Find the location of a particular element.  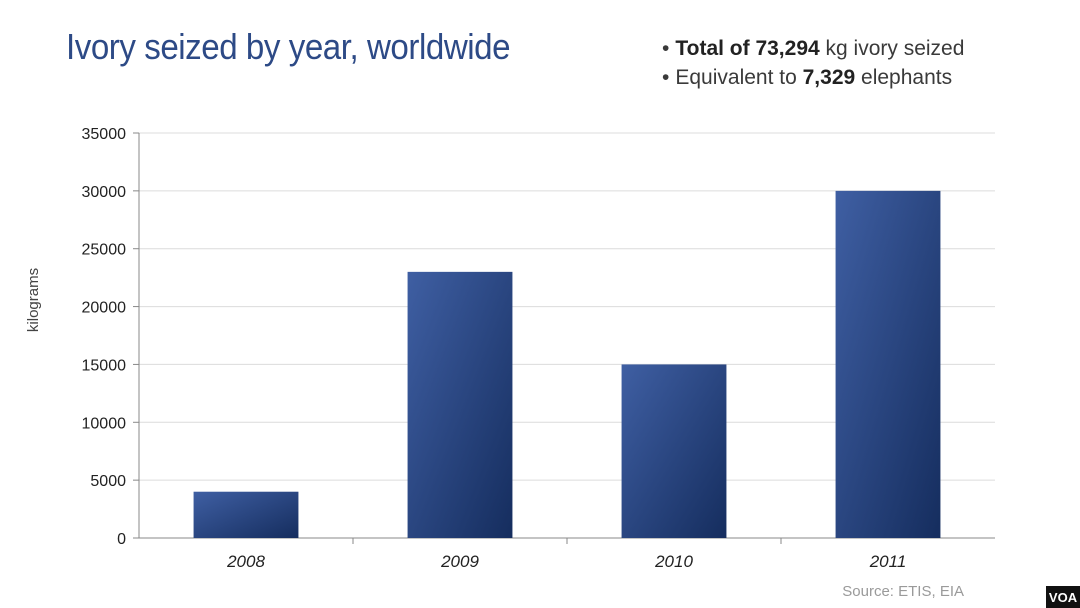

y-axis-label: kilograms is located at coordinates (33, 300).